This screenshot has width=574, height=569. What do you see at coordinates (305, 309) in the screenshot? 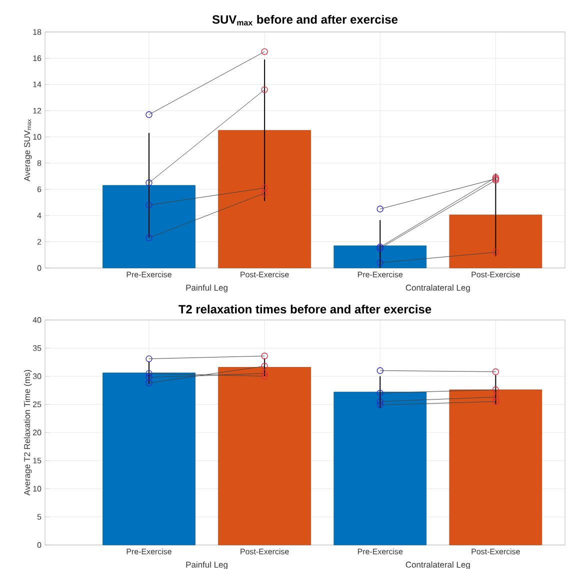
I see `chart-title: T2 relaxation times before and after exercise` at bounding box center [305, 309].